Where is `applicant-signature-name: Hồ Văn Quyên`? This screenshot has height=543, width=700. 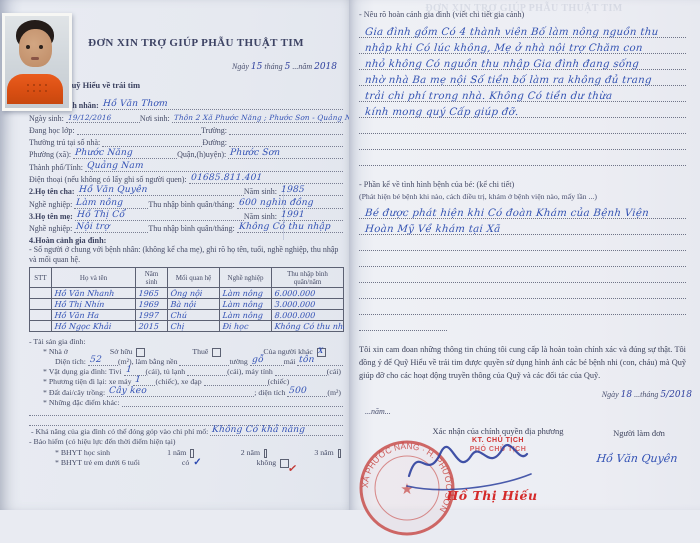 applicant-signature-name: Hồ Văn Quyên is located at coordinates (637, 458).